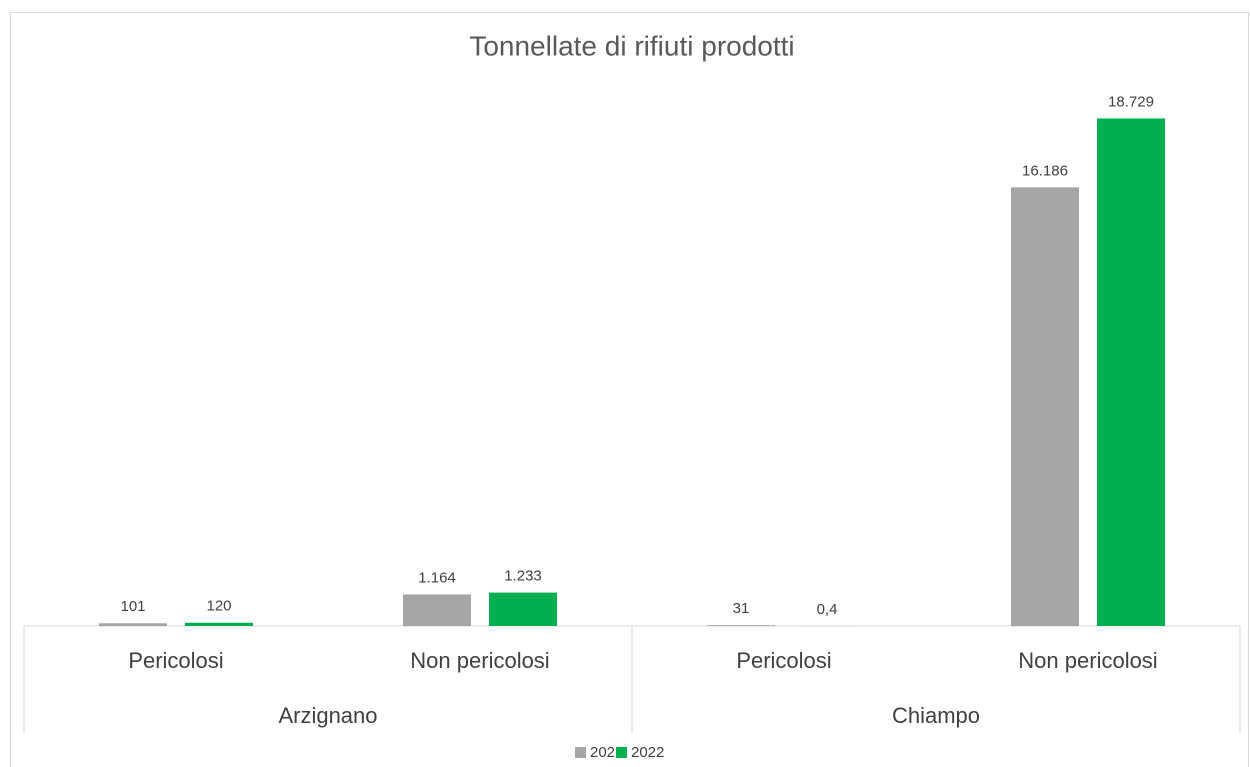  Describe the element at coordinates (647, 752) in the screenshot. I see `legend-label: 2022` at that location.